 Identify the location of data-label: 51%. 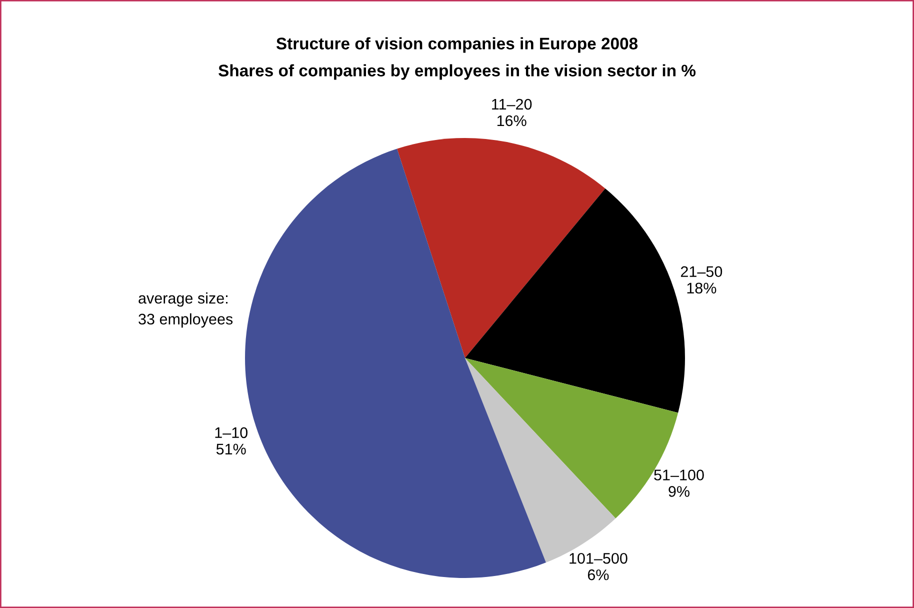
(231, 449).